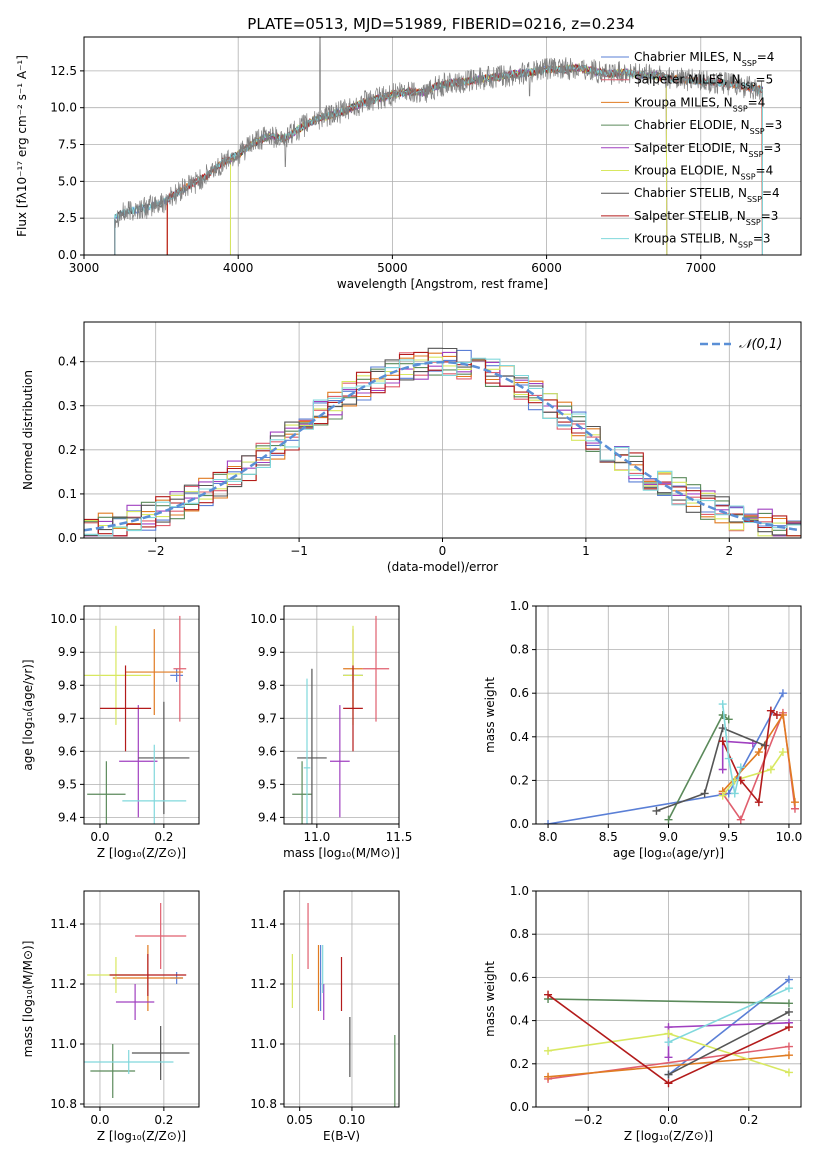 The width and height of the screenshot is (819, 1170). Describe the element at coordinates (519, 780) in the screenshot. I see `y-tick-label: 0.2` at that location.